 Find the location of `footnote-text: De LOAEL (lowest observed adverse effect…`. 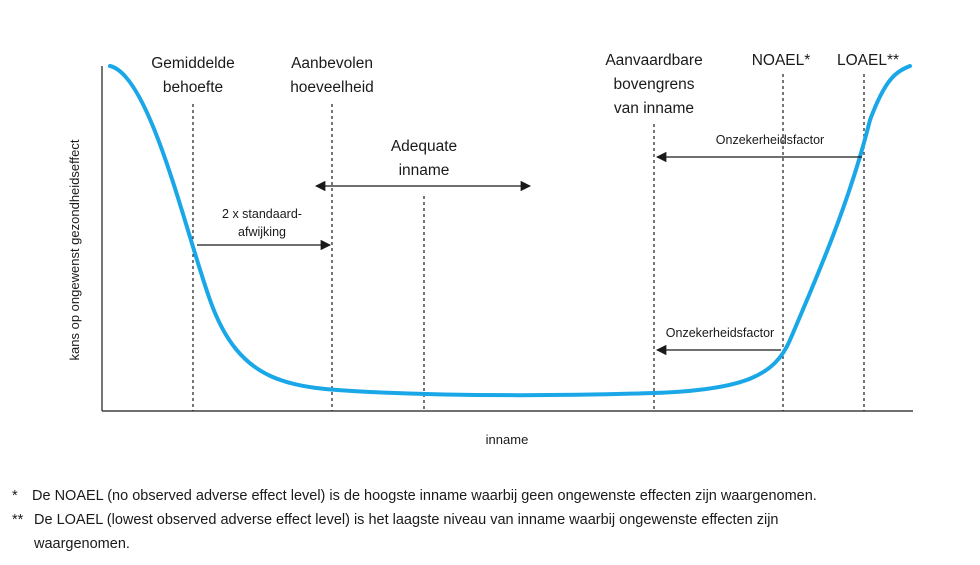

footnote-text: De LOAEL (lowest observed adverse effect… is located at coordinates (406, 532).